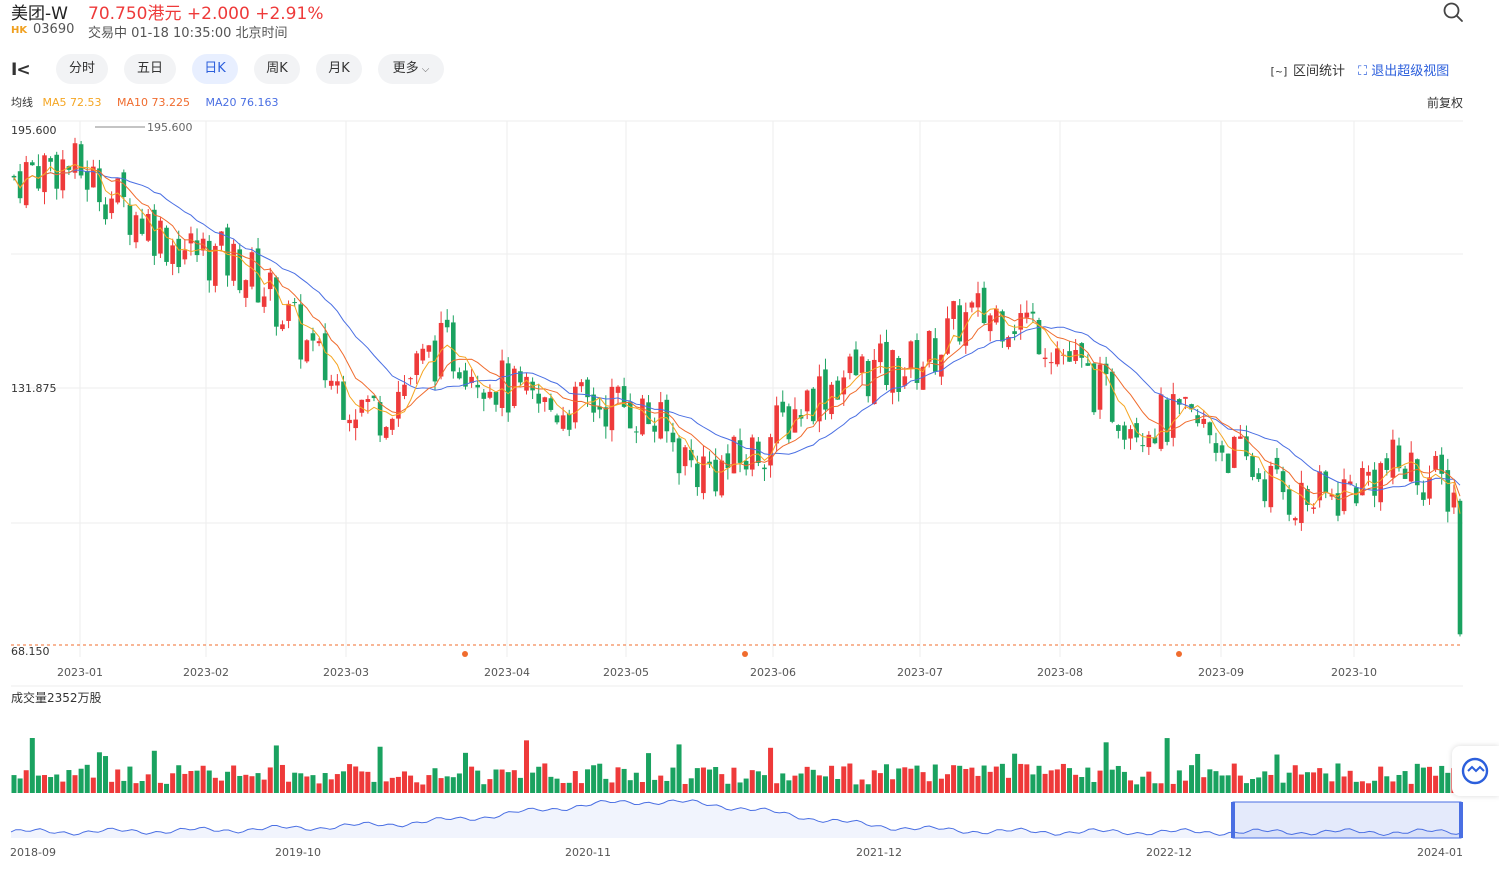  Describe the element at coordinates (21, 70) in the screenshot. I see `kline-toggle-icon: I<` at that location.